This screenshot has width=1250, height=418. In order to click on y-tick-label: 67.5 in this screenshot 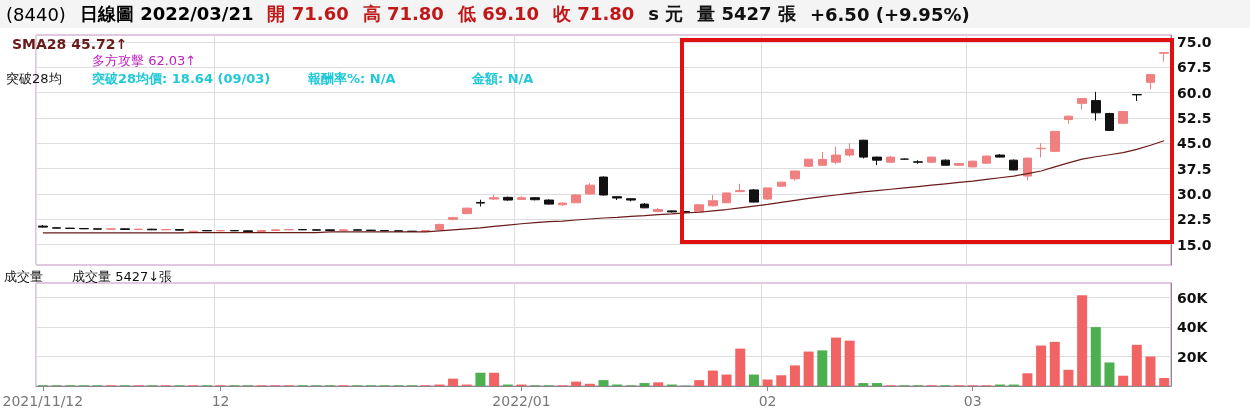, I will do `click(1194, 67)`.